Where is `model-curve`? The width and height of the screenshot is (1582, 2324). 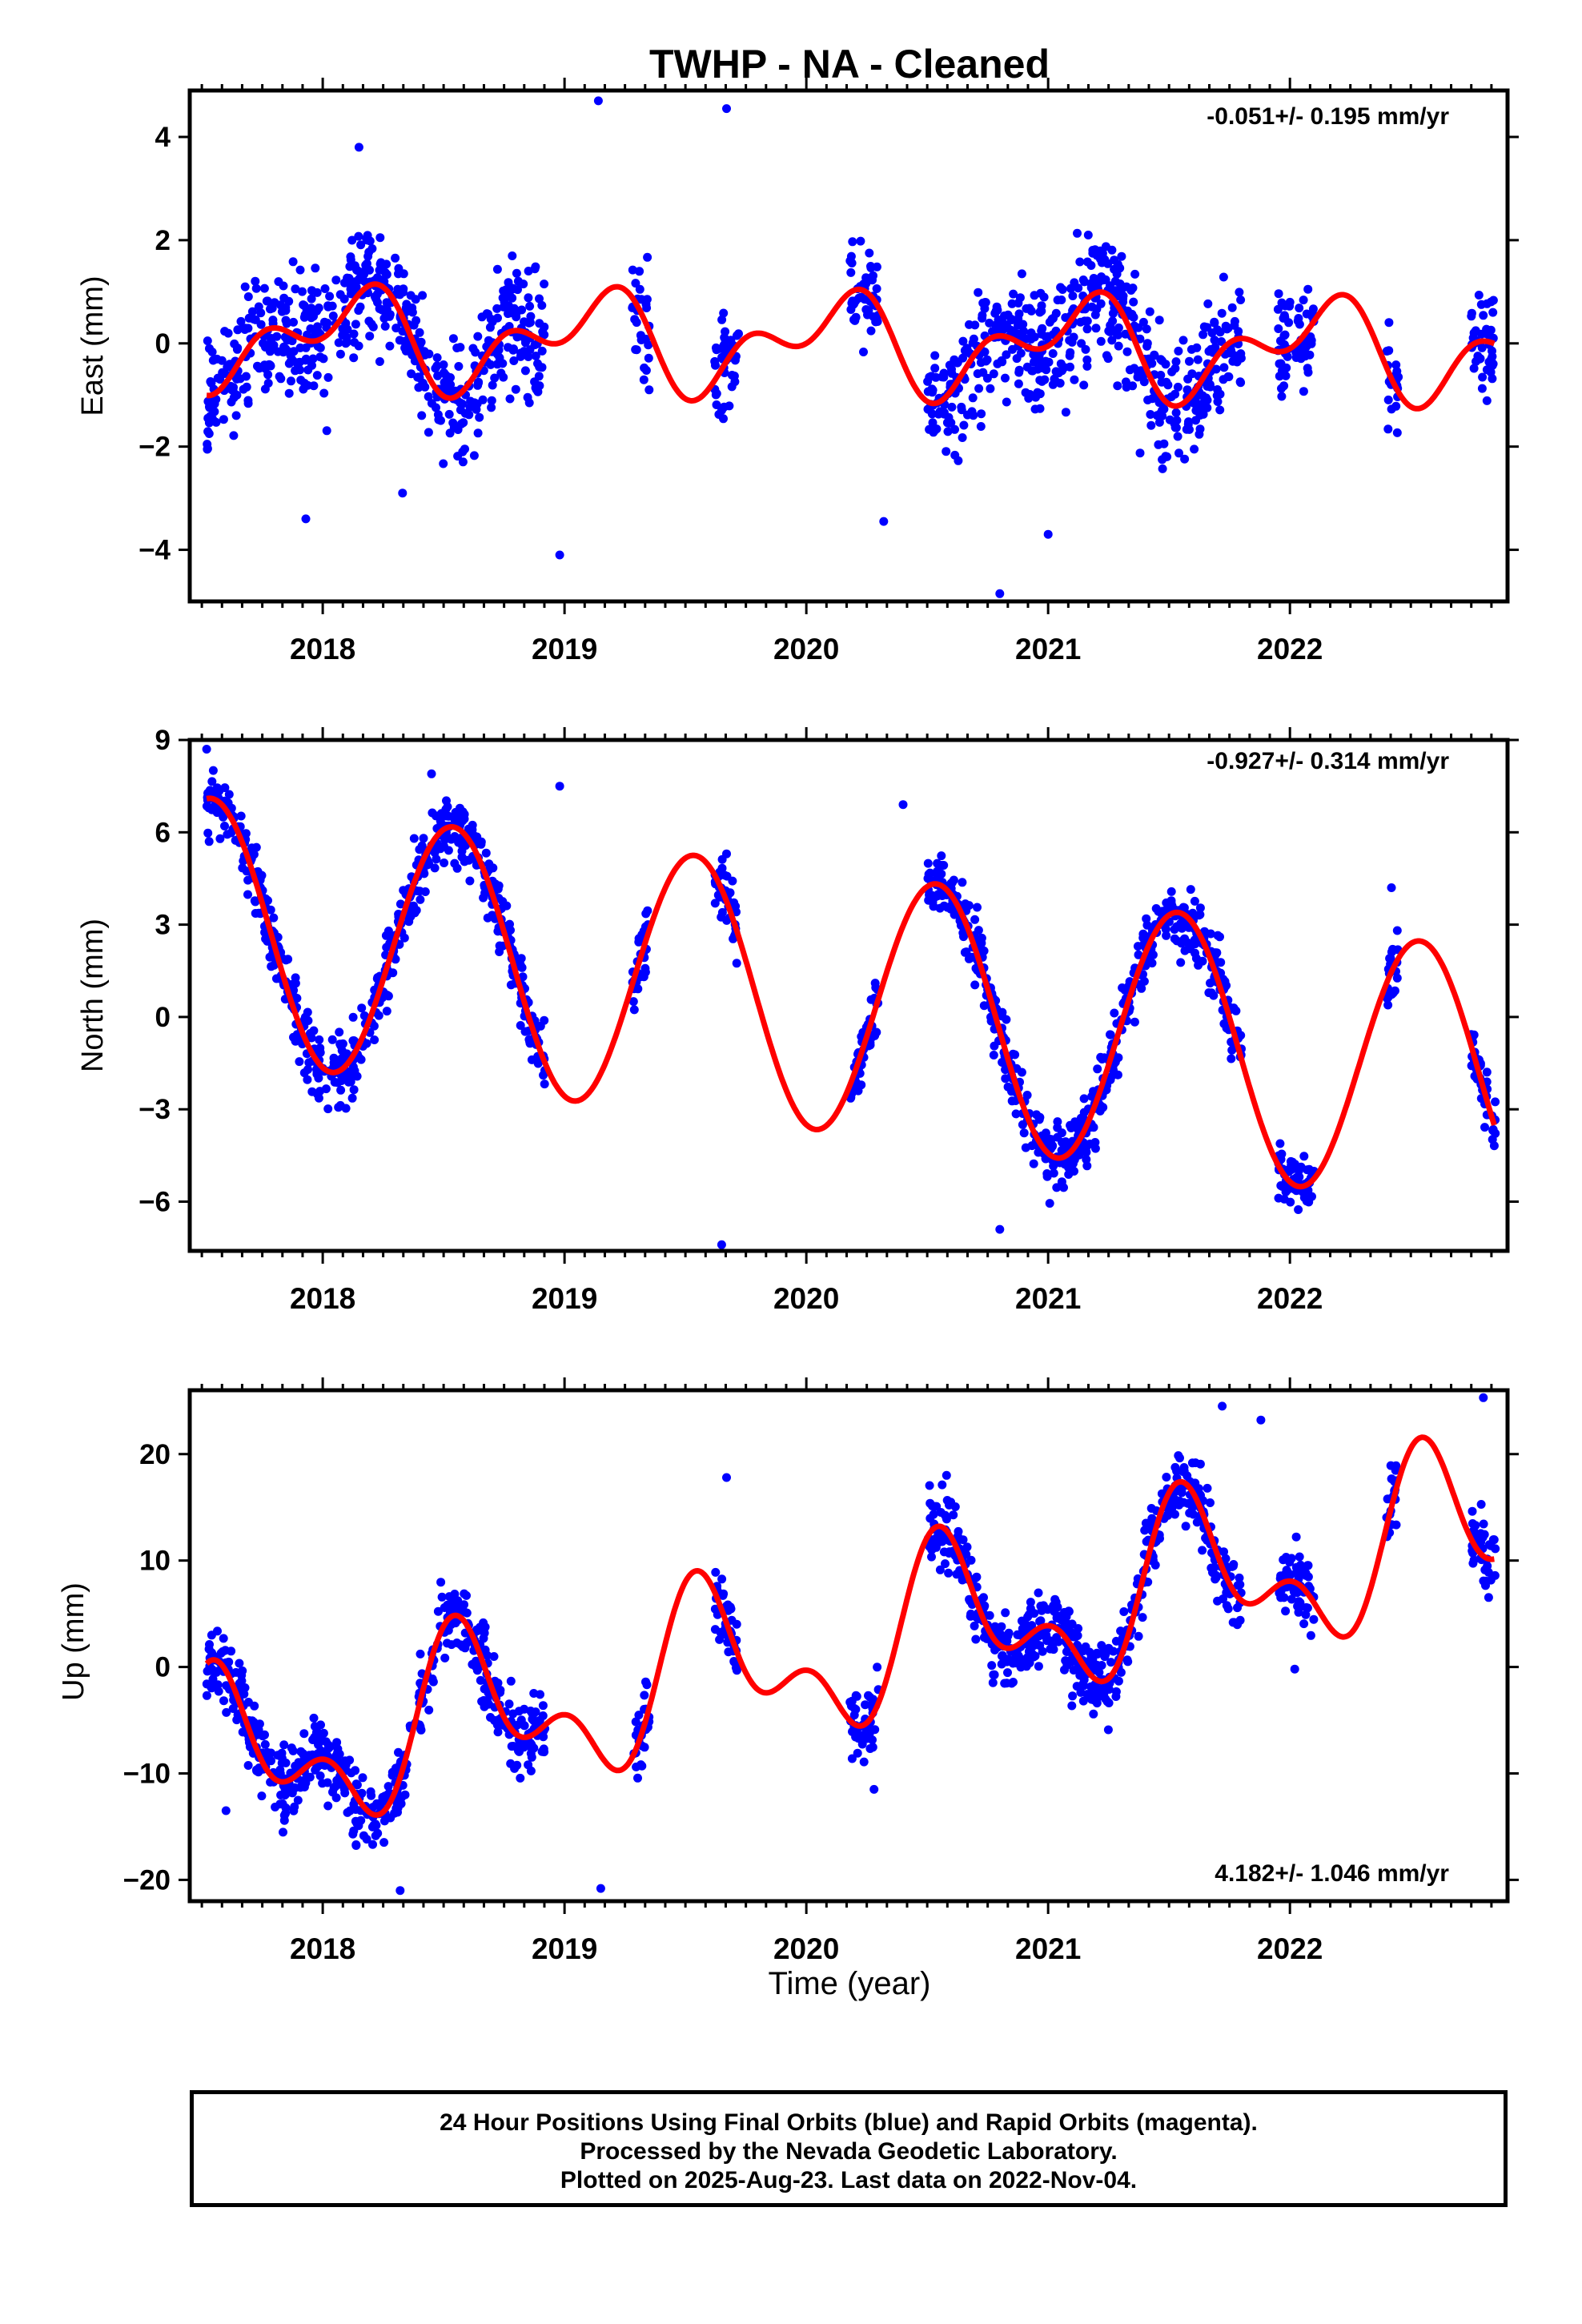
model-curve is located at coordinates (850, 1626).